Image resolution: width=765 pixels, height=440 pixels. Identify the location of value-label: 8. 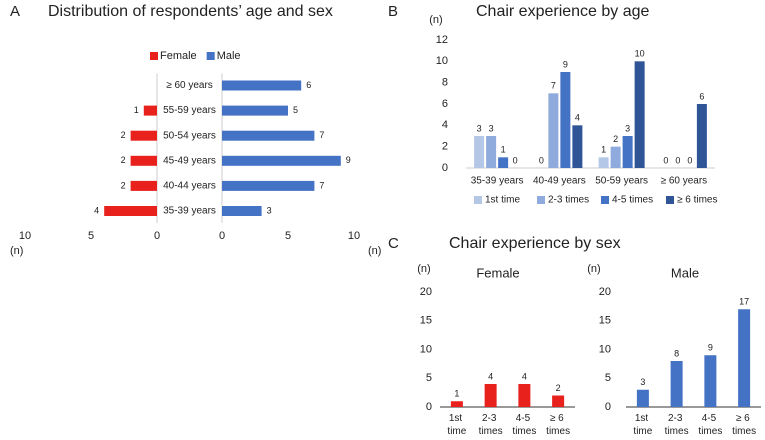
(676, 353).